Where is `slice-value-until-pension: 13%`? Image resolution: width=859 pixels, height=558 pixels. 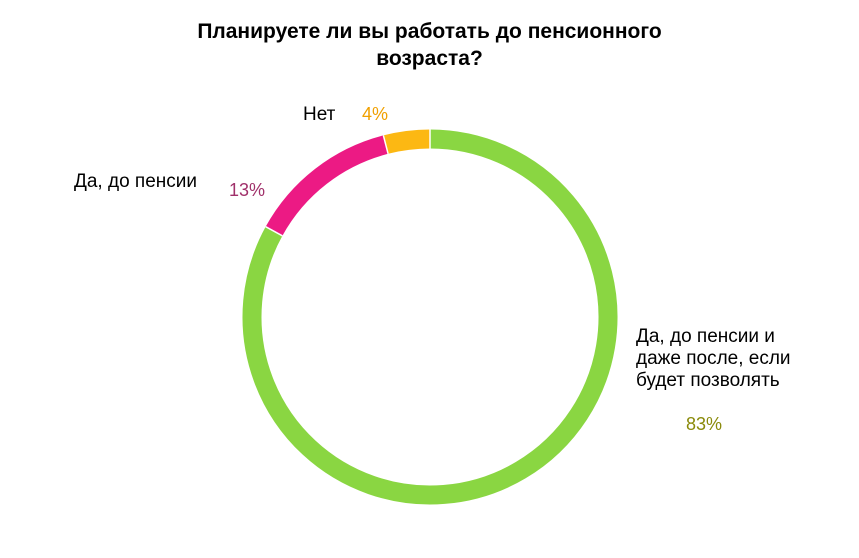 slice-value-until-pension: 13% is located at coordinates (247, 190).